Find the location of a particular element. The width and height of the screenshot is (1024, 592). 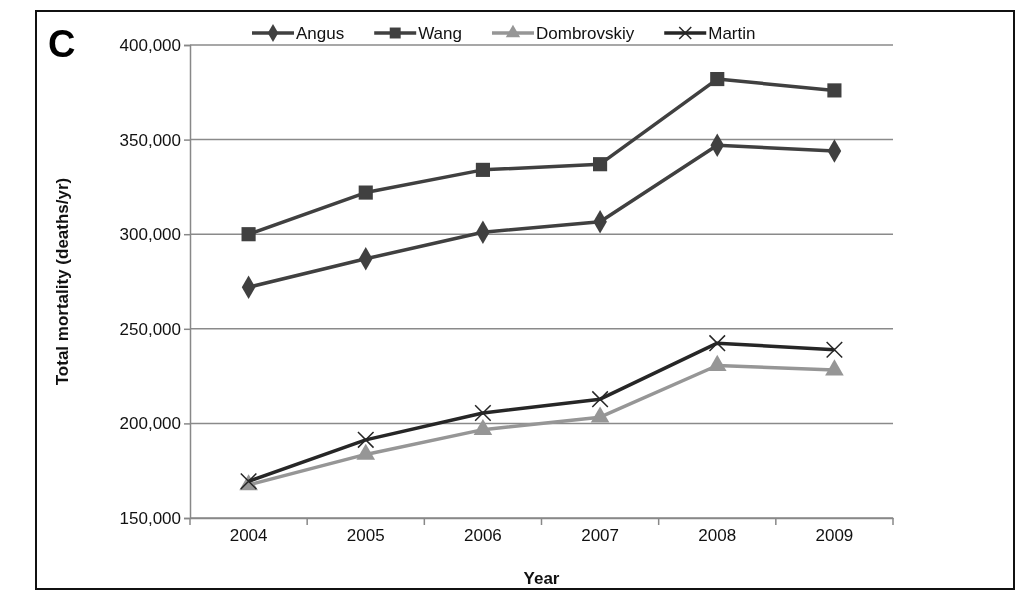

legend-label: Dombrovskiy is located at coordinates (585, 33).